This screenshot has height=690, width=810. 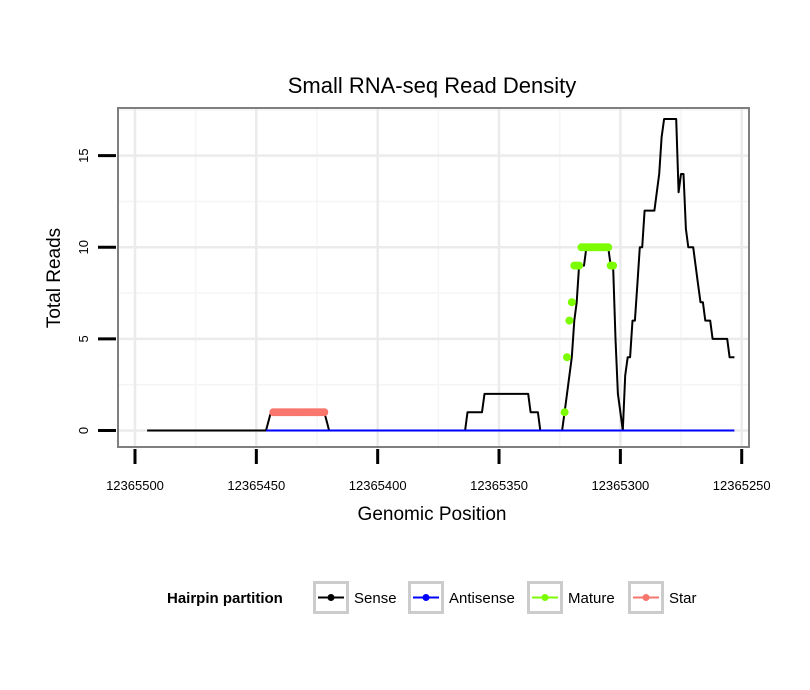 I want to click on legend-title: Hairpin partition, so click(x=225, y=598).